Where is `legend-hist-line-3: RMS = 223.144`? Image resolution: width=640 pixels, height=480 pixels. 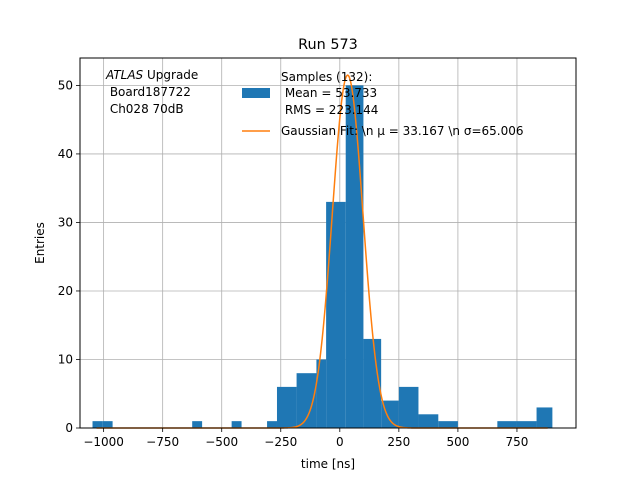 legend-hist-line-3: RMS = 223.144 is located at coordinates (329, 110).